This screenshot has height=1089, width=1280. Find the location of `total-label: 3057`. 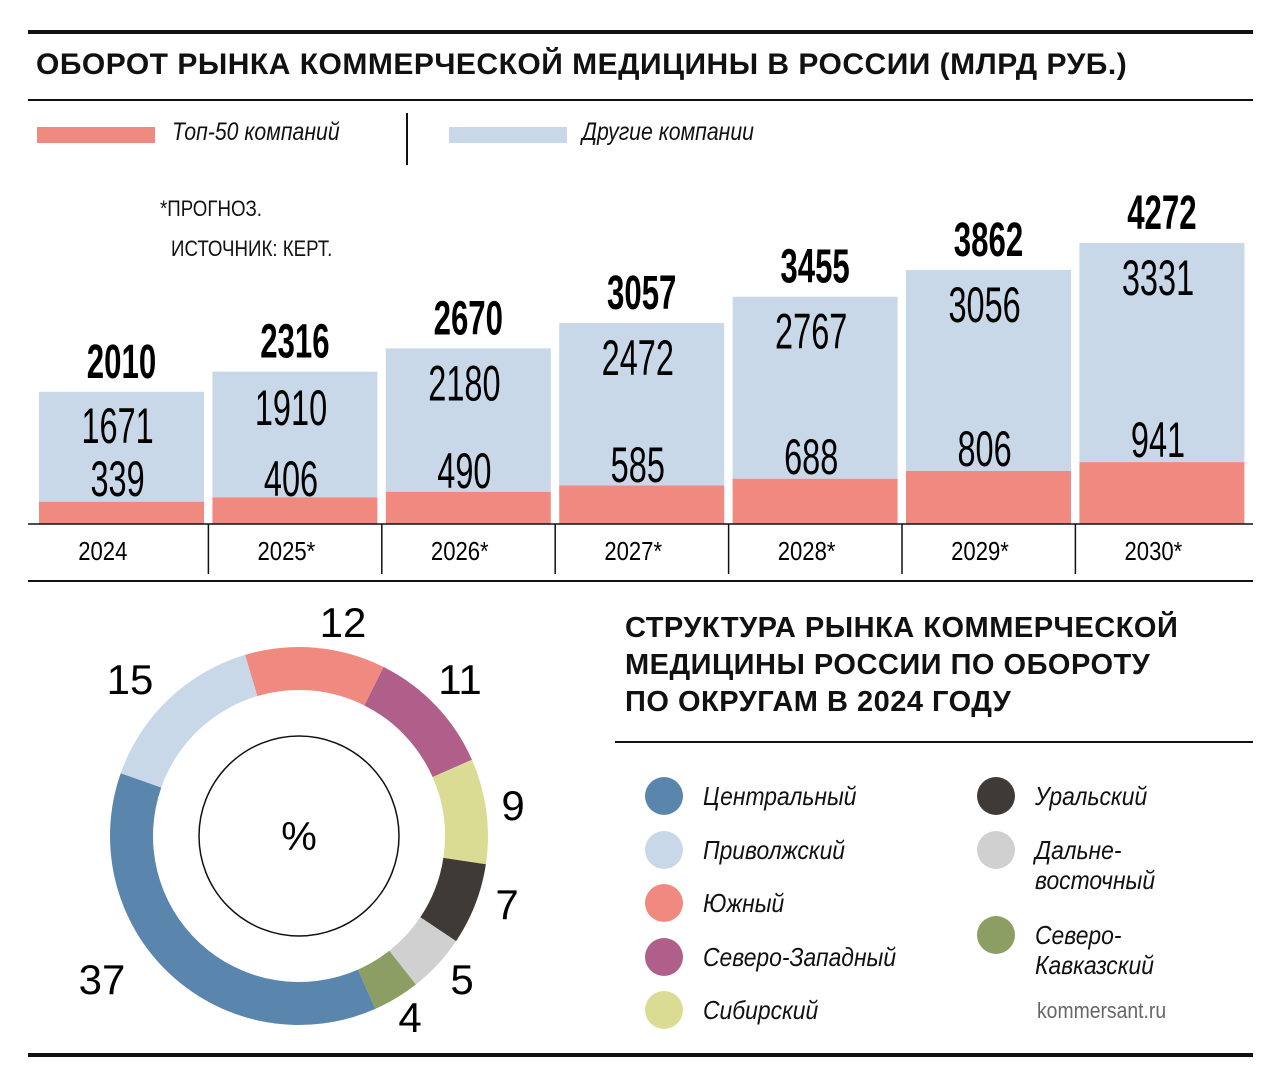

total-label: 3057 is located at coordinates (641, 292).